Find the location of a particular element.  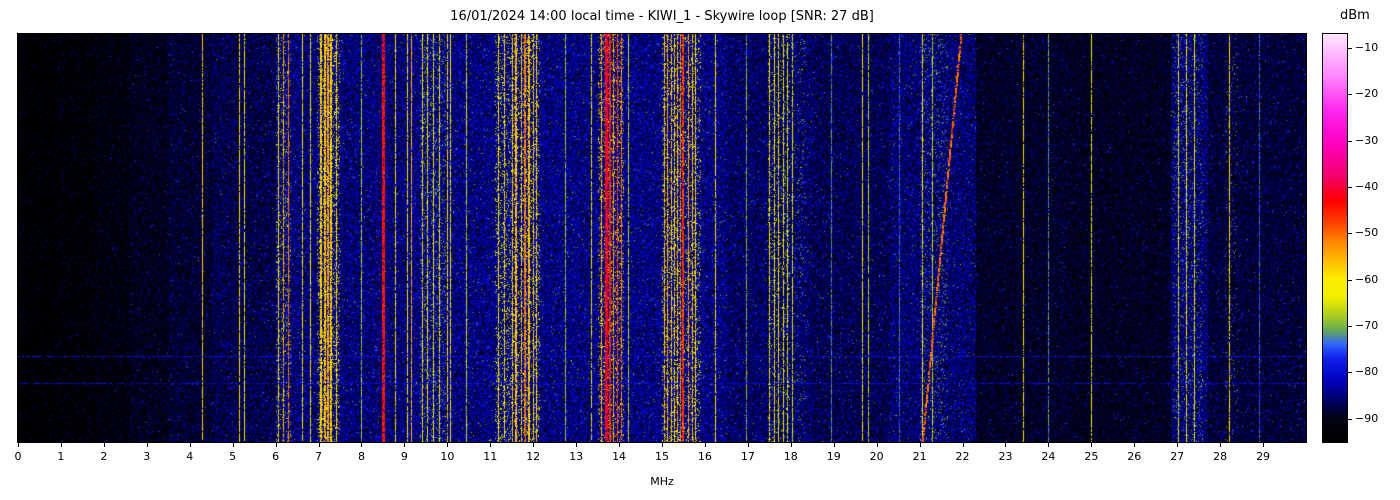

x-tick-label: 5 is located at coordinates (233, 456).